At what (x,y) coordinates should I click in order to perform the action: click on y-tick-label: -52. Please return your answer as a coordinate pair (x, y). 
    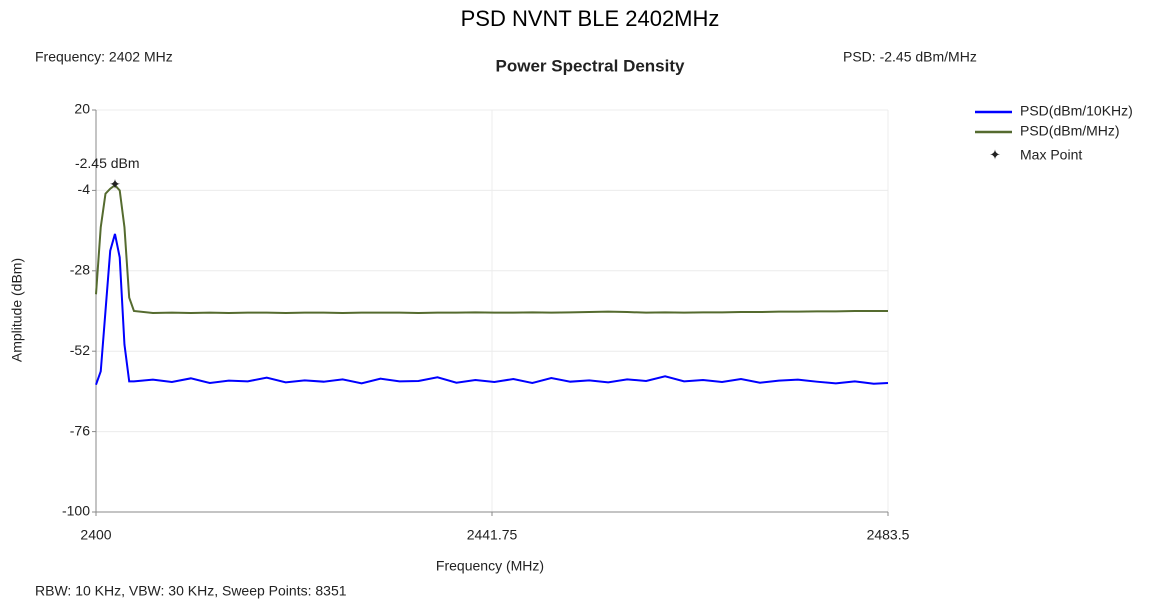
    Looking at the image, I should click on (80, 350).